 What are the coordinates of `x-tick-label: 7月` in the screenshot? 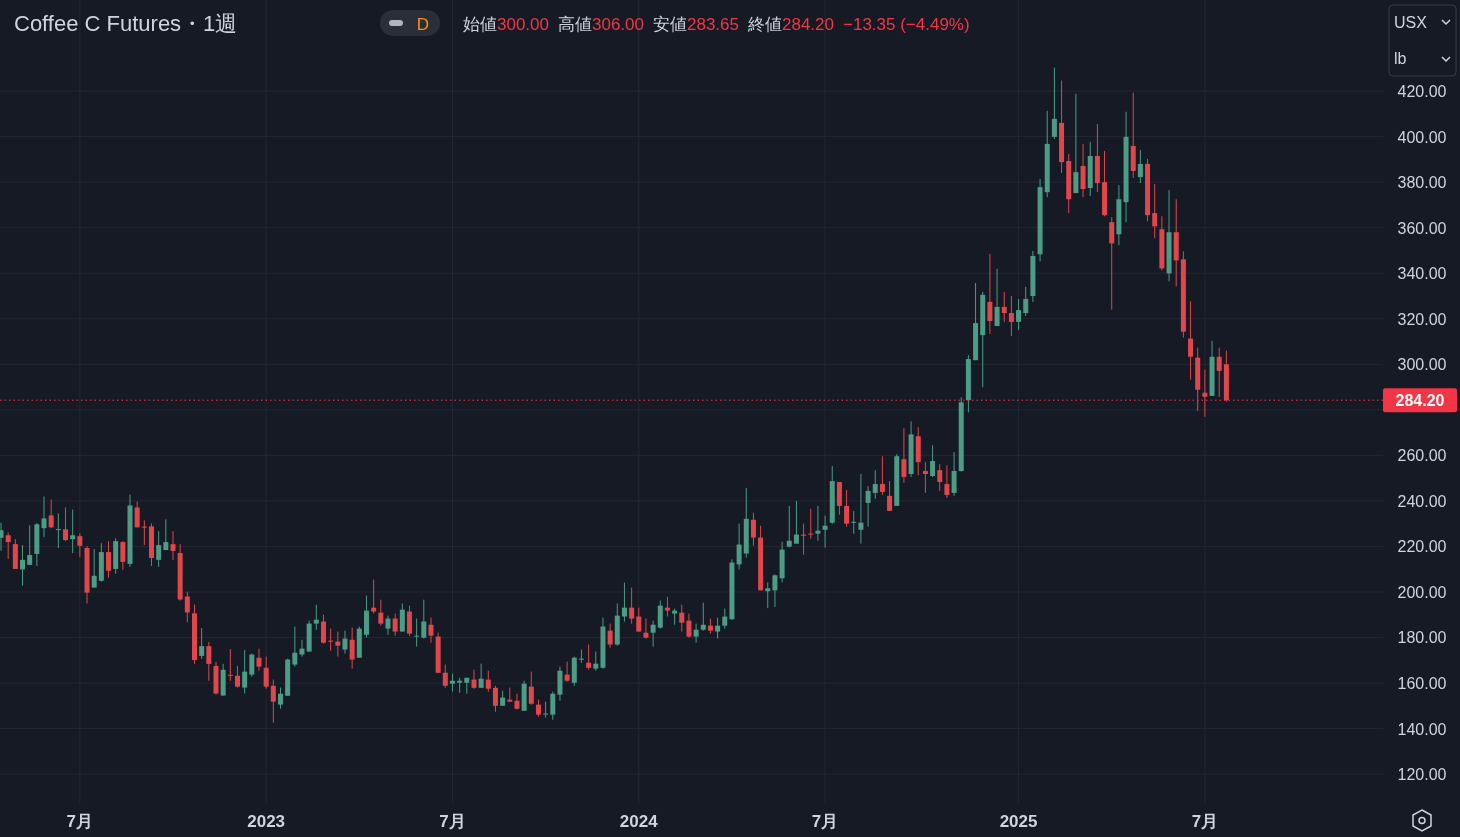 It's located at (1205, 821).